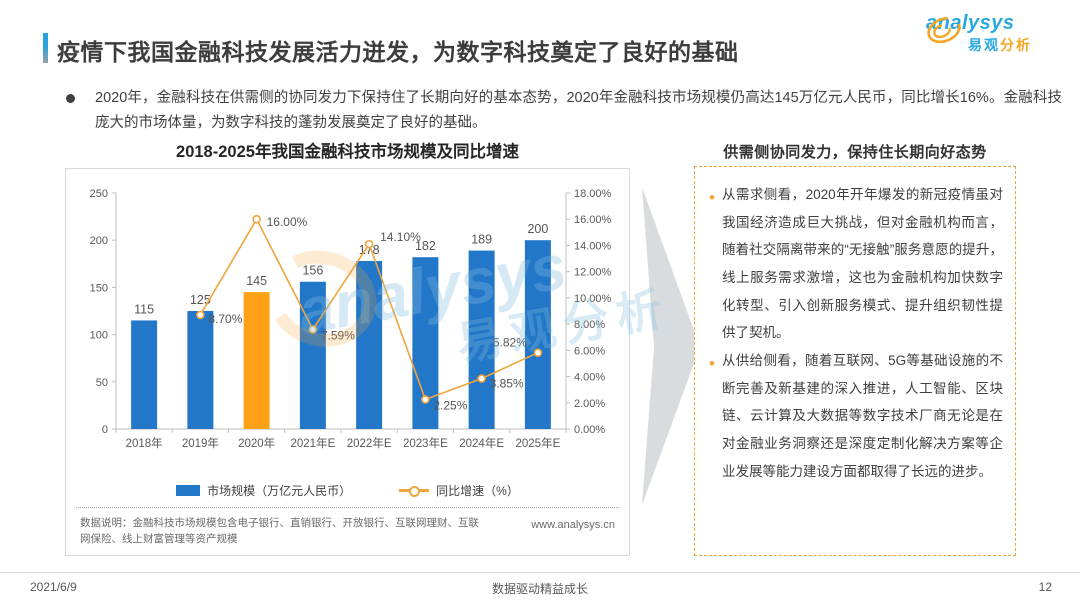  What do you see at coordinates (573, 525) in the screenshot?
I see `website-text: www.analysys.cn` at bounding box center [573, 525].